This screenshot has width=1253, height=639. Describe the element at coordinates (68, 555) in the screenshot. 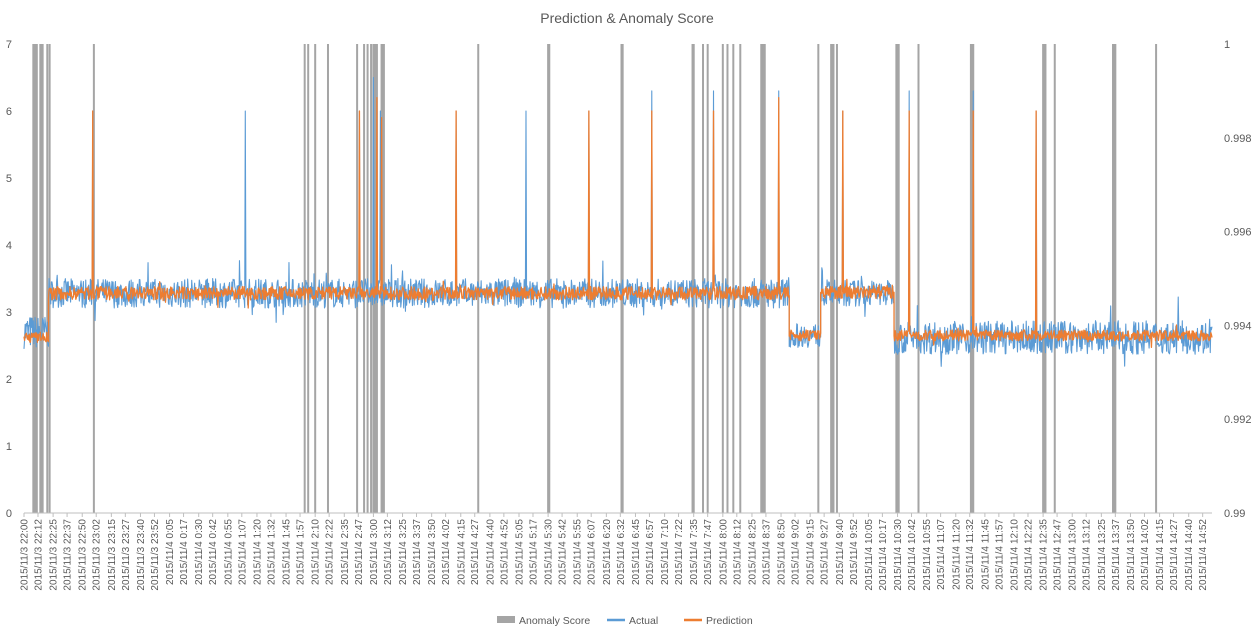

I see `x-axis-tick-label: 2015/11/3 22:37` at that location.